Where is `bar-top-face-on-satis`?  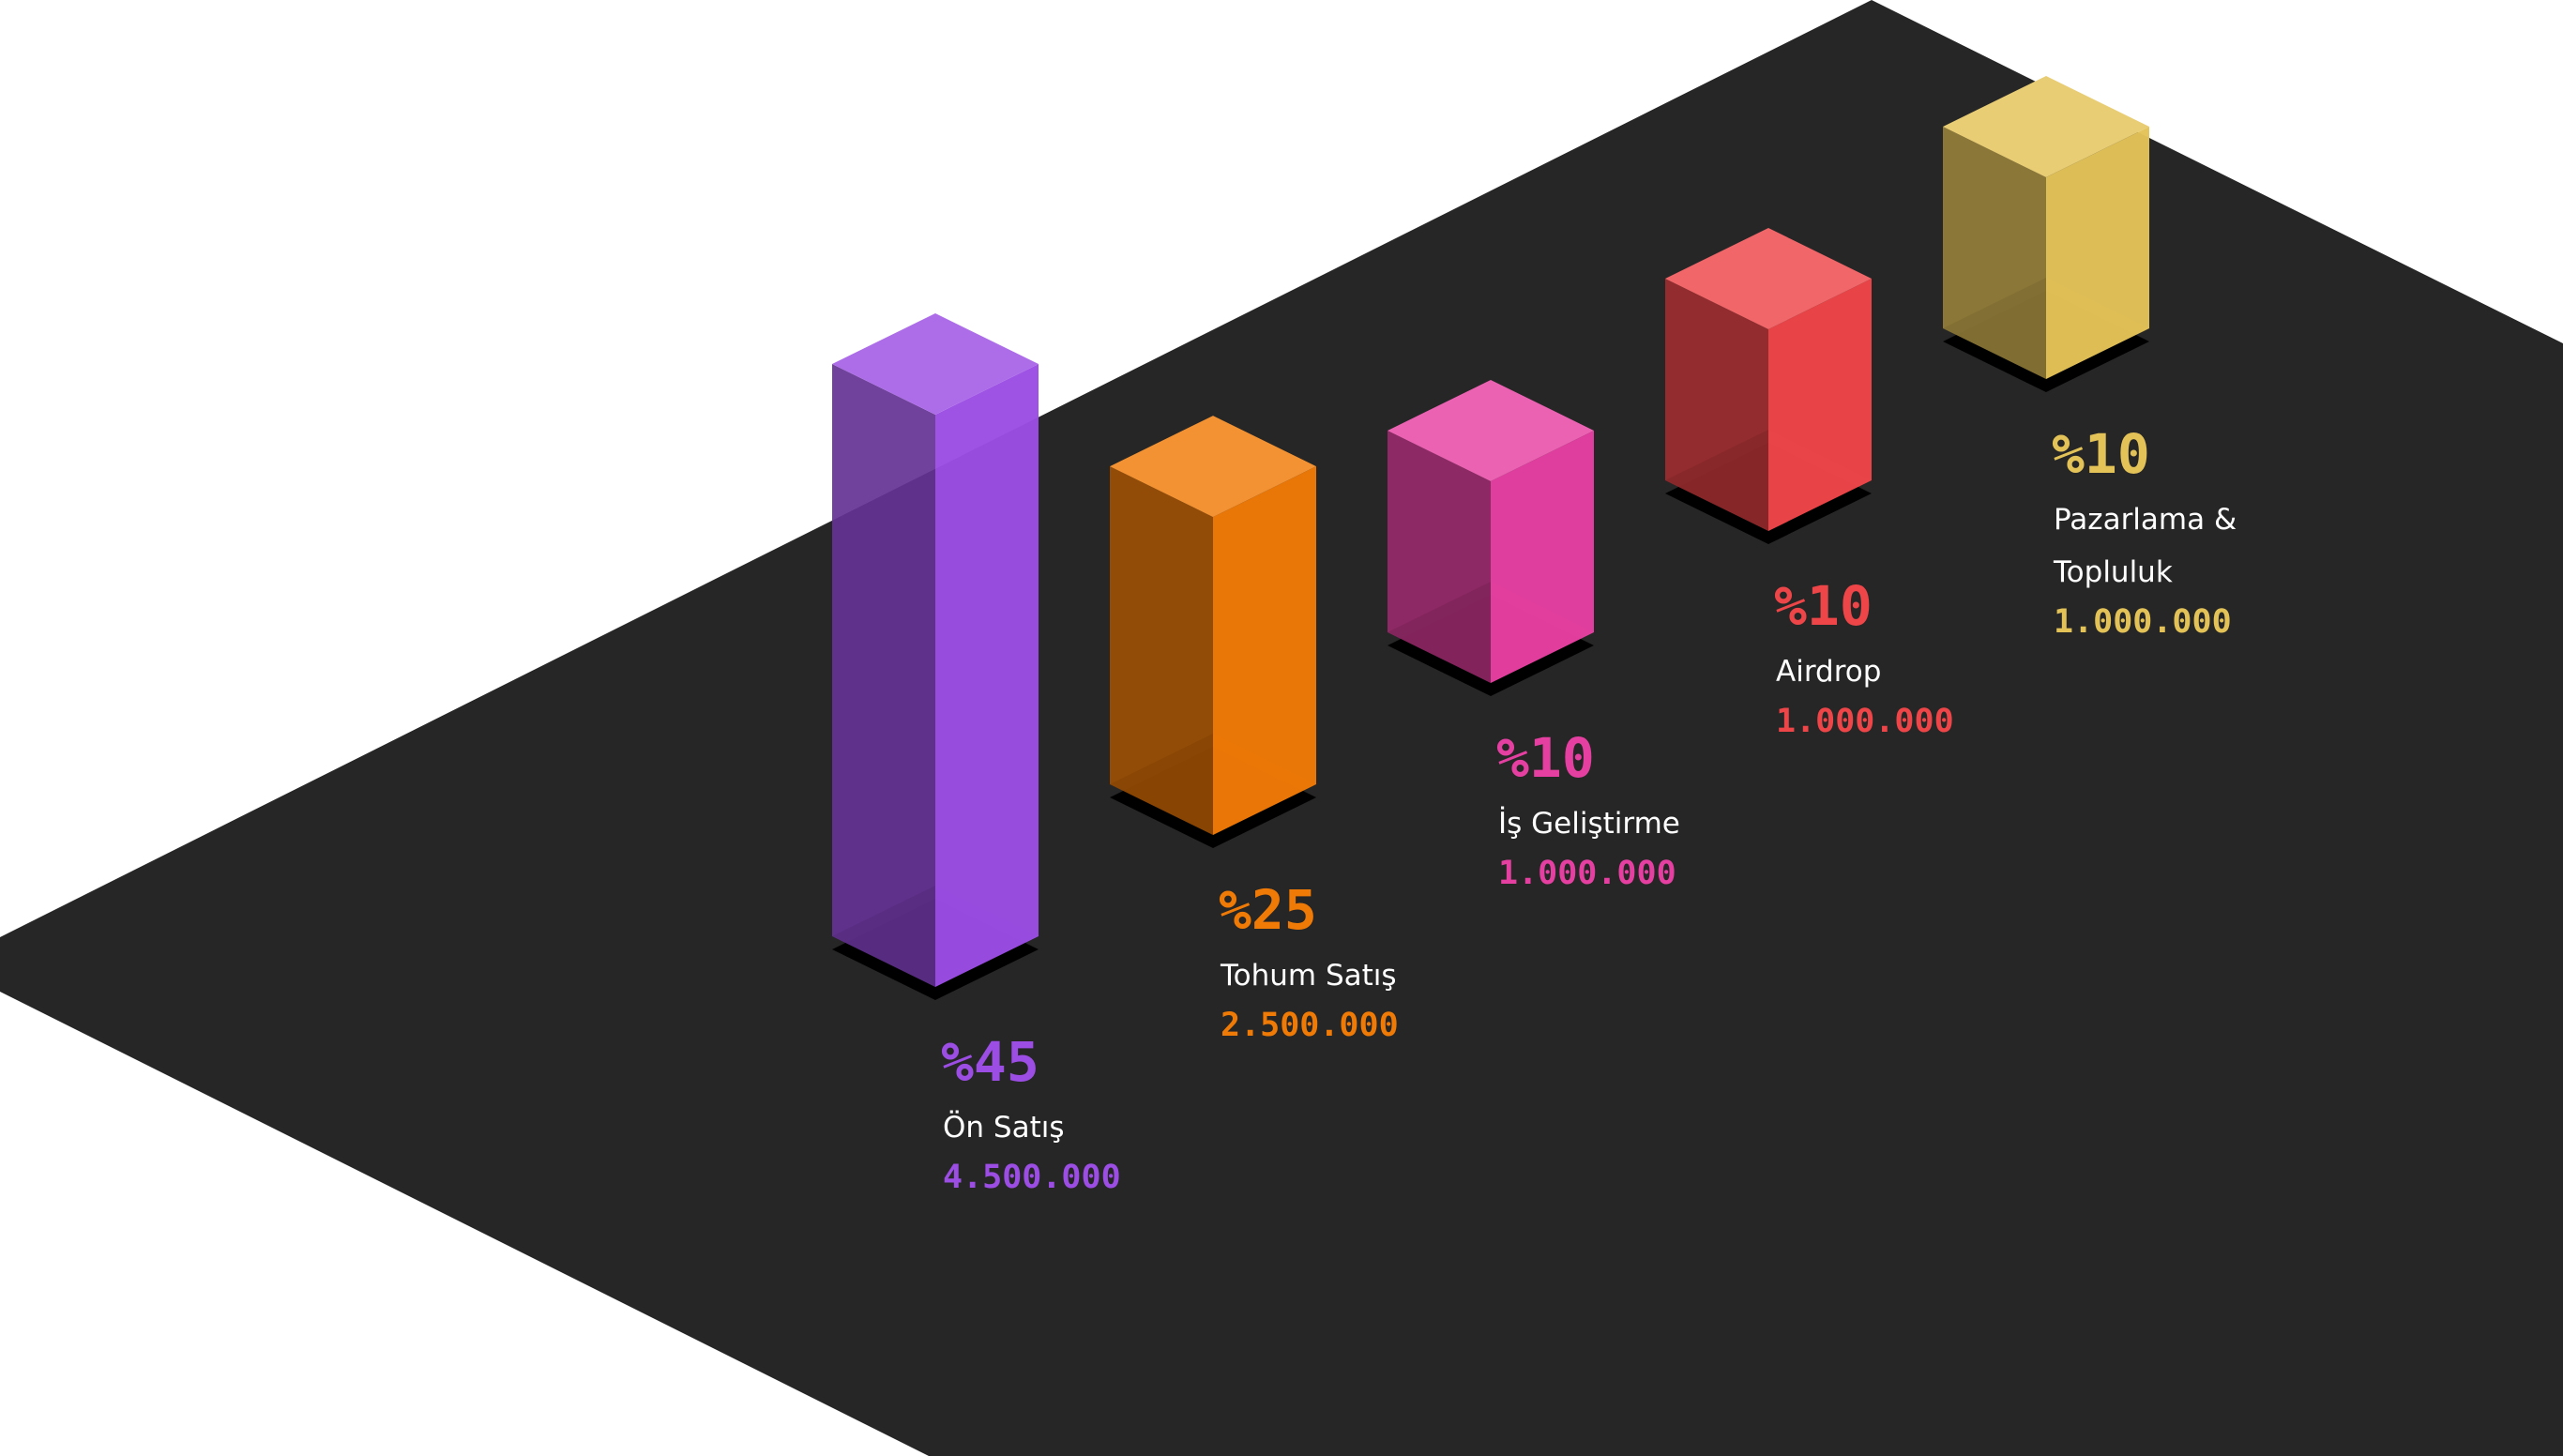 bar-top-face-on-satis is located at coordinates (935, 364).